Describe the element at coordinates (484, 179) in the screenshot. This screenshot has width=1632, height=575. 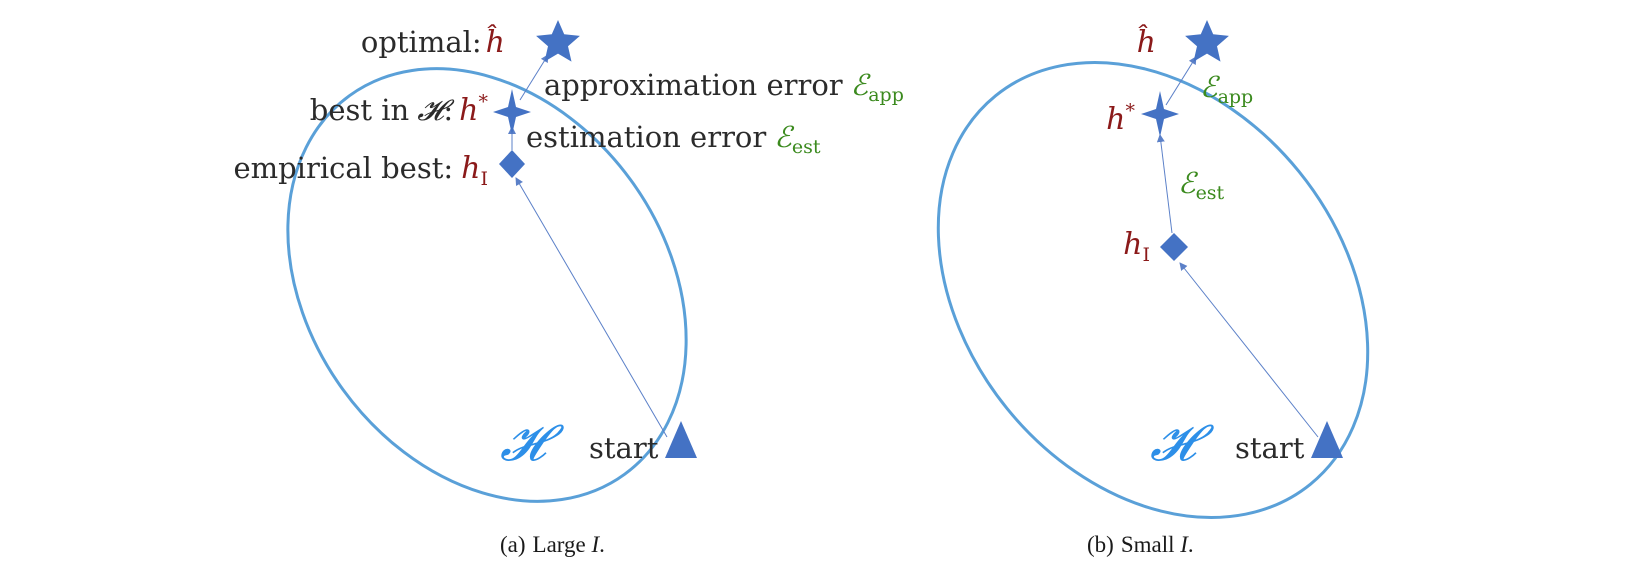
I see `I-subscript: I` at that location.